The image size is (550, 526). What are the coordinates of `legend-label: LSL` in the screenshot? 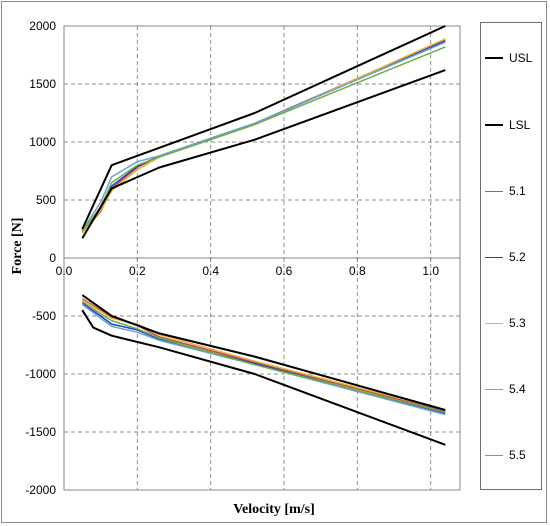 It's located at (520, 125).